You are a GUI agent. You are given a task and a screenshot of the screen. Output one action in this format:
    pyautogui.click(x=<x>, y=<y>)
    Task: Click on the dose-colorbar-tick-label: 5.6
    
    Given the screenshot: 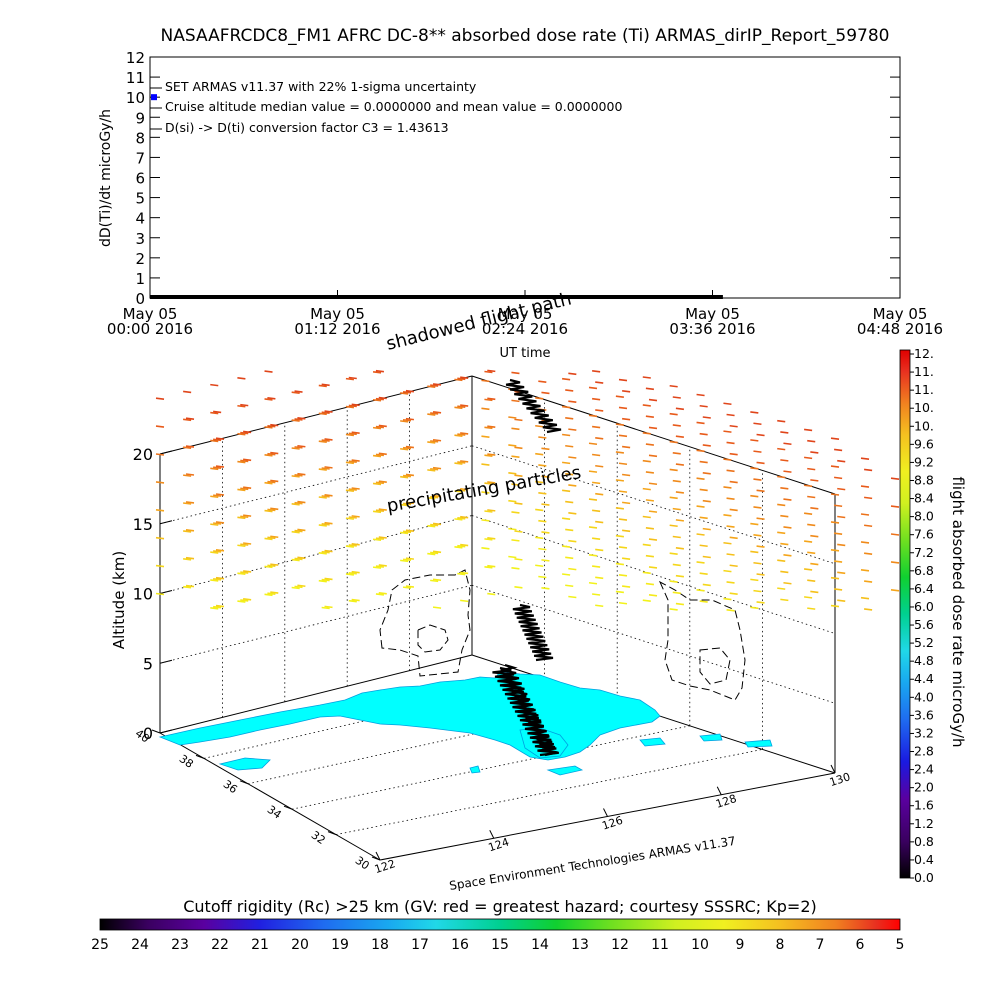 What is the action you would take?
    pyautogui.click(x=924, y=624)
    